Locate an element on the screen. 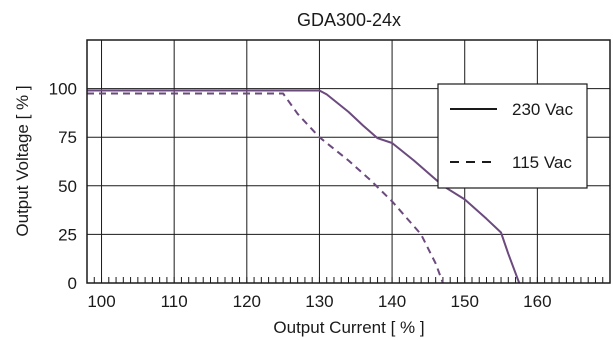  y-tick-label: 50 is located at coordinates (67, 186).